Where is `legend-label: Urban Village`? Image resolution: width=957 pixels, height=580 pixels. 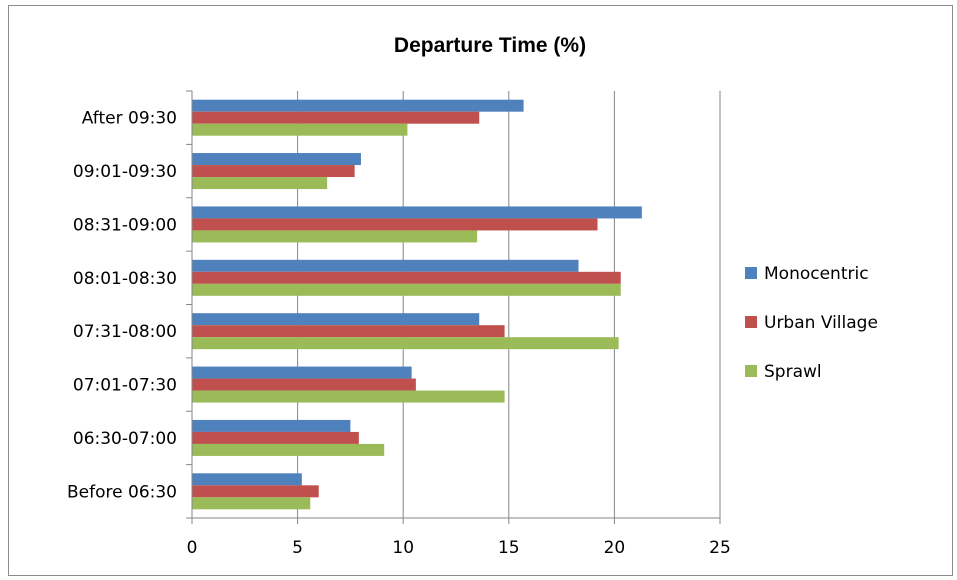
legend-label: Urban Village is located at coordinates (821, 323).